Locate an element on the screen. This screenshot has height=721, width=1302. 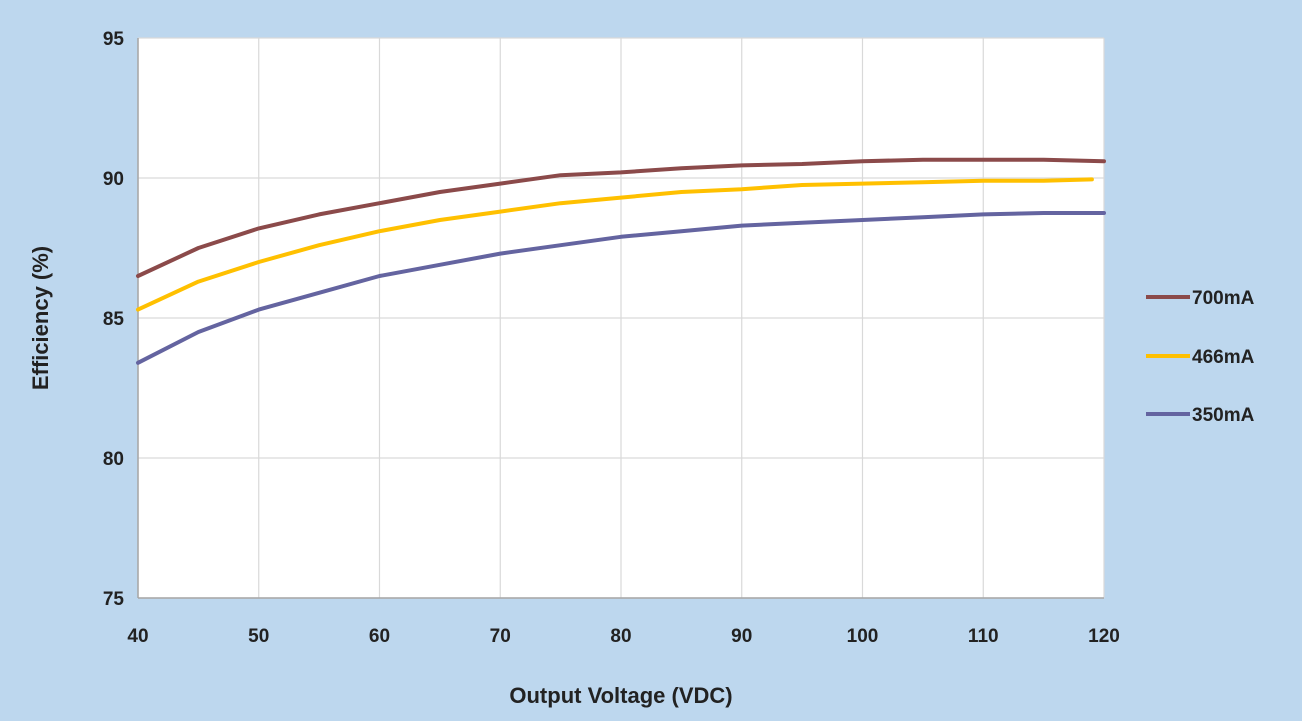
x-axis-title: Output Voltage (VDC) is located at coordinates (620, 695).